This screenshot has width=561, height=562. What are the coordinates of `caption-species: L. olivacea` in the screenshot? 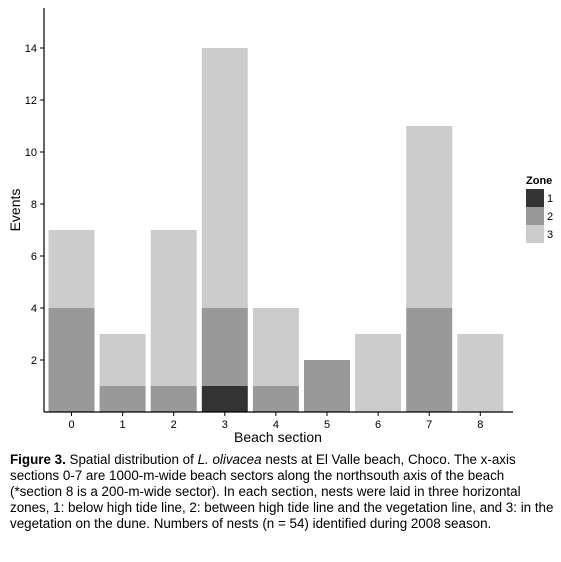 It's located at (229, 459).